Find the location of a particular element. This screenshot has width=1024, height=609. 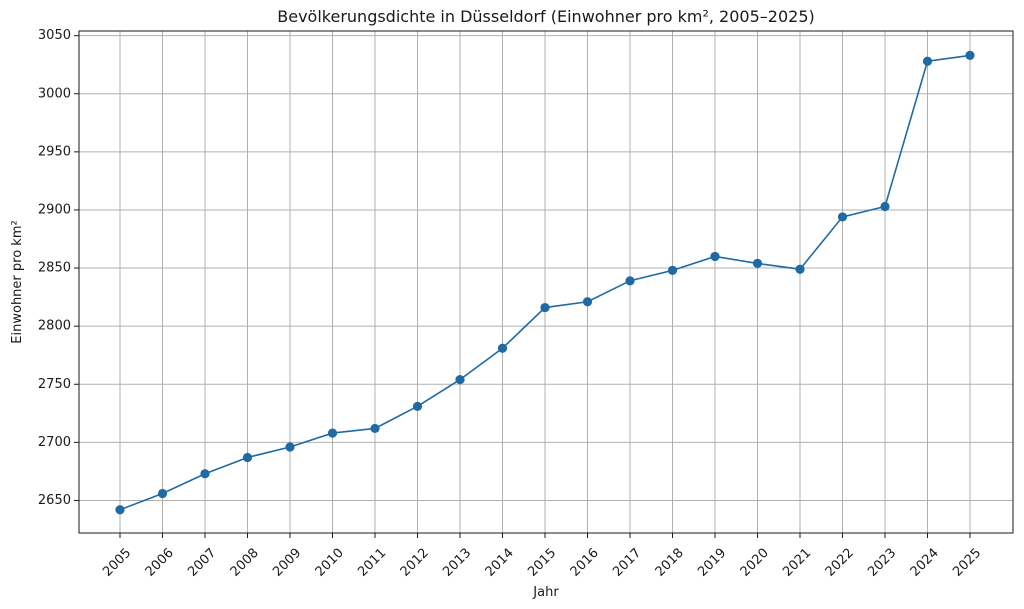

x-tick-label: 2013 is located at coordinates (457, 563).